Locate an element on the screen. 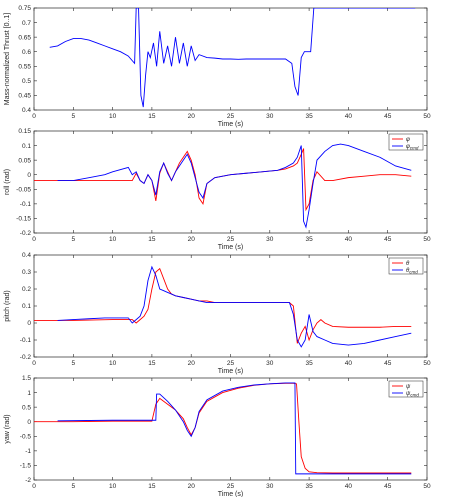  y-tick-label: 1 is located at coordinates (29, 393).